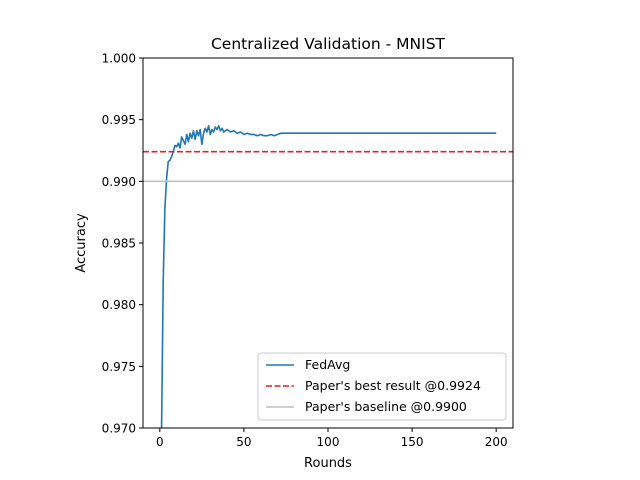  Describe the element at coordinates (328, 442) in the screenshot. I see `x-tick-label: 100` at that location.